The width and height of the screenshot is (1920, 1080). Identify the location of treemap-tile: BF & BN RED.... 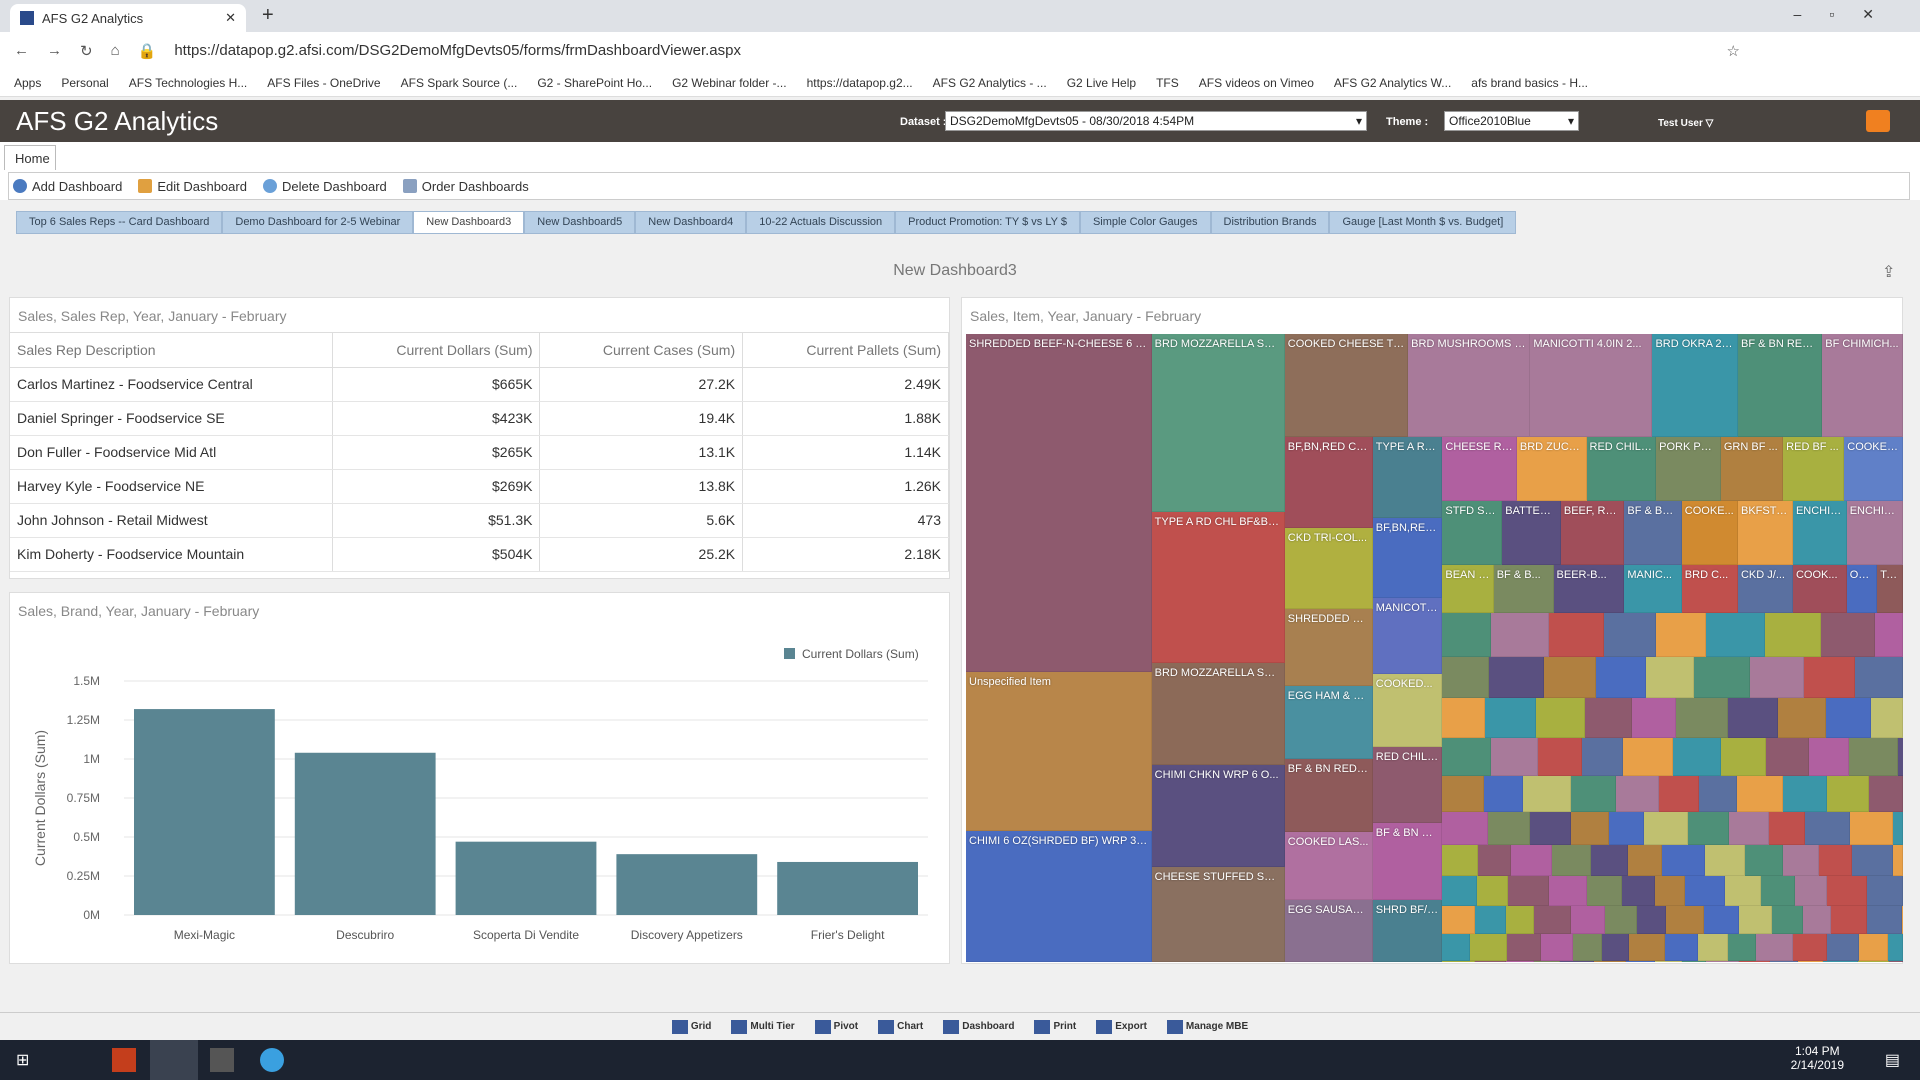
(1780, 385).